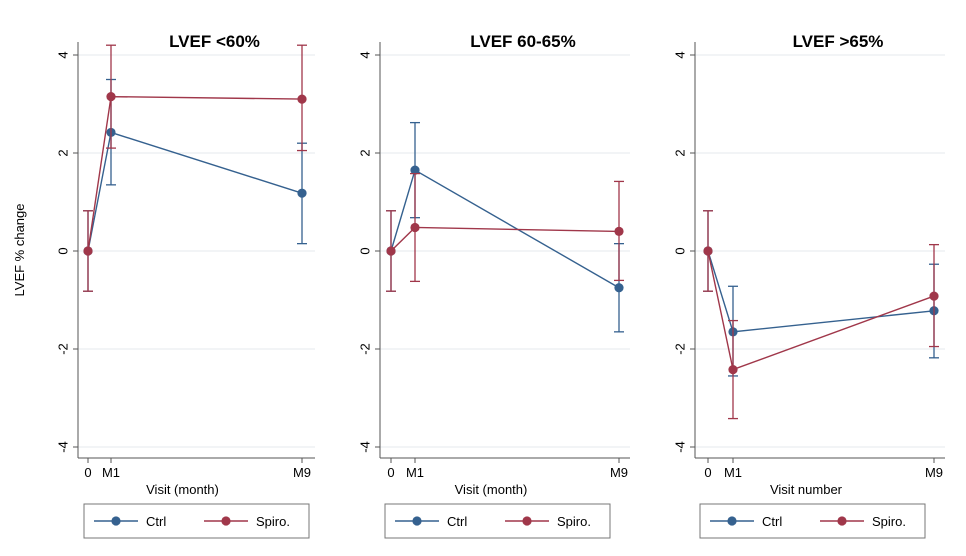 The height and width of the screenshot is (556, 966). Describe the element at coordinates (523, 41) in the screenshot. I see `panel-title: LVEF 60-65%` at that location.